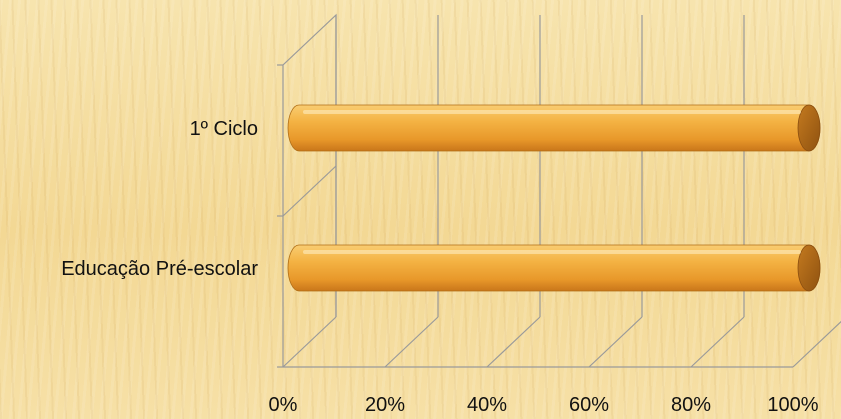 This screenshot has height=419, width=841. Describe the element at coordinates (487, 405) in the screenshot. I see `x-tick-label: 40%` at that location.